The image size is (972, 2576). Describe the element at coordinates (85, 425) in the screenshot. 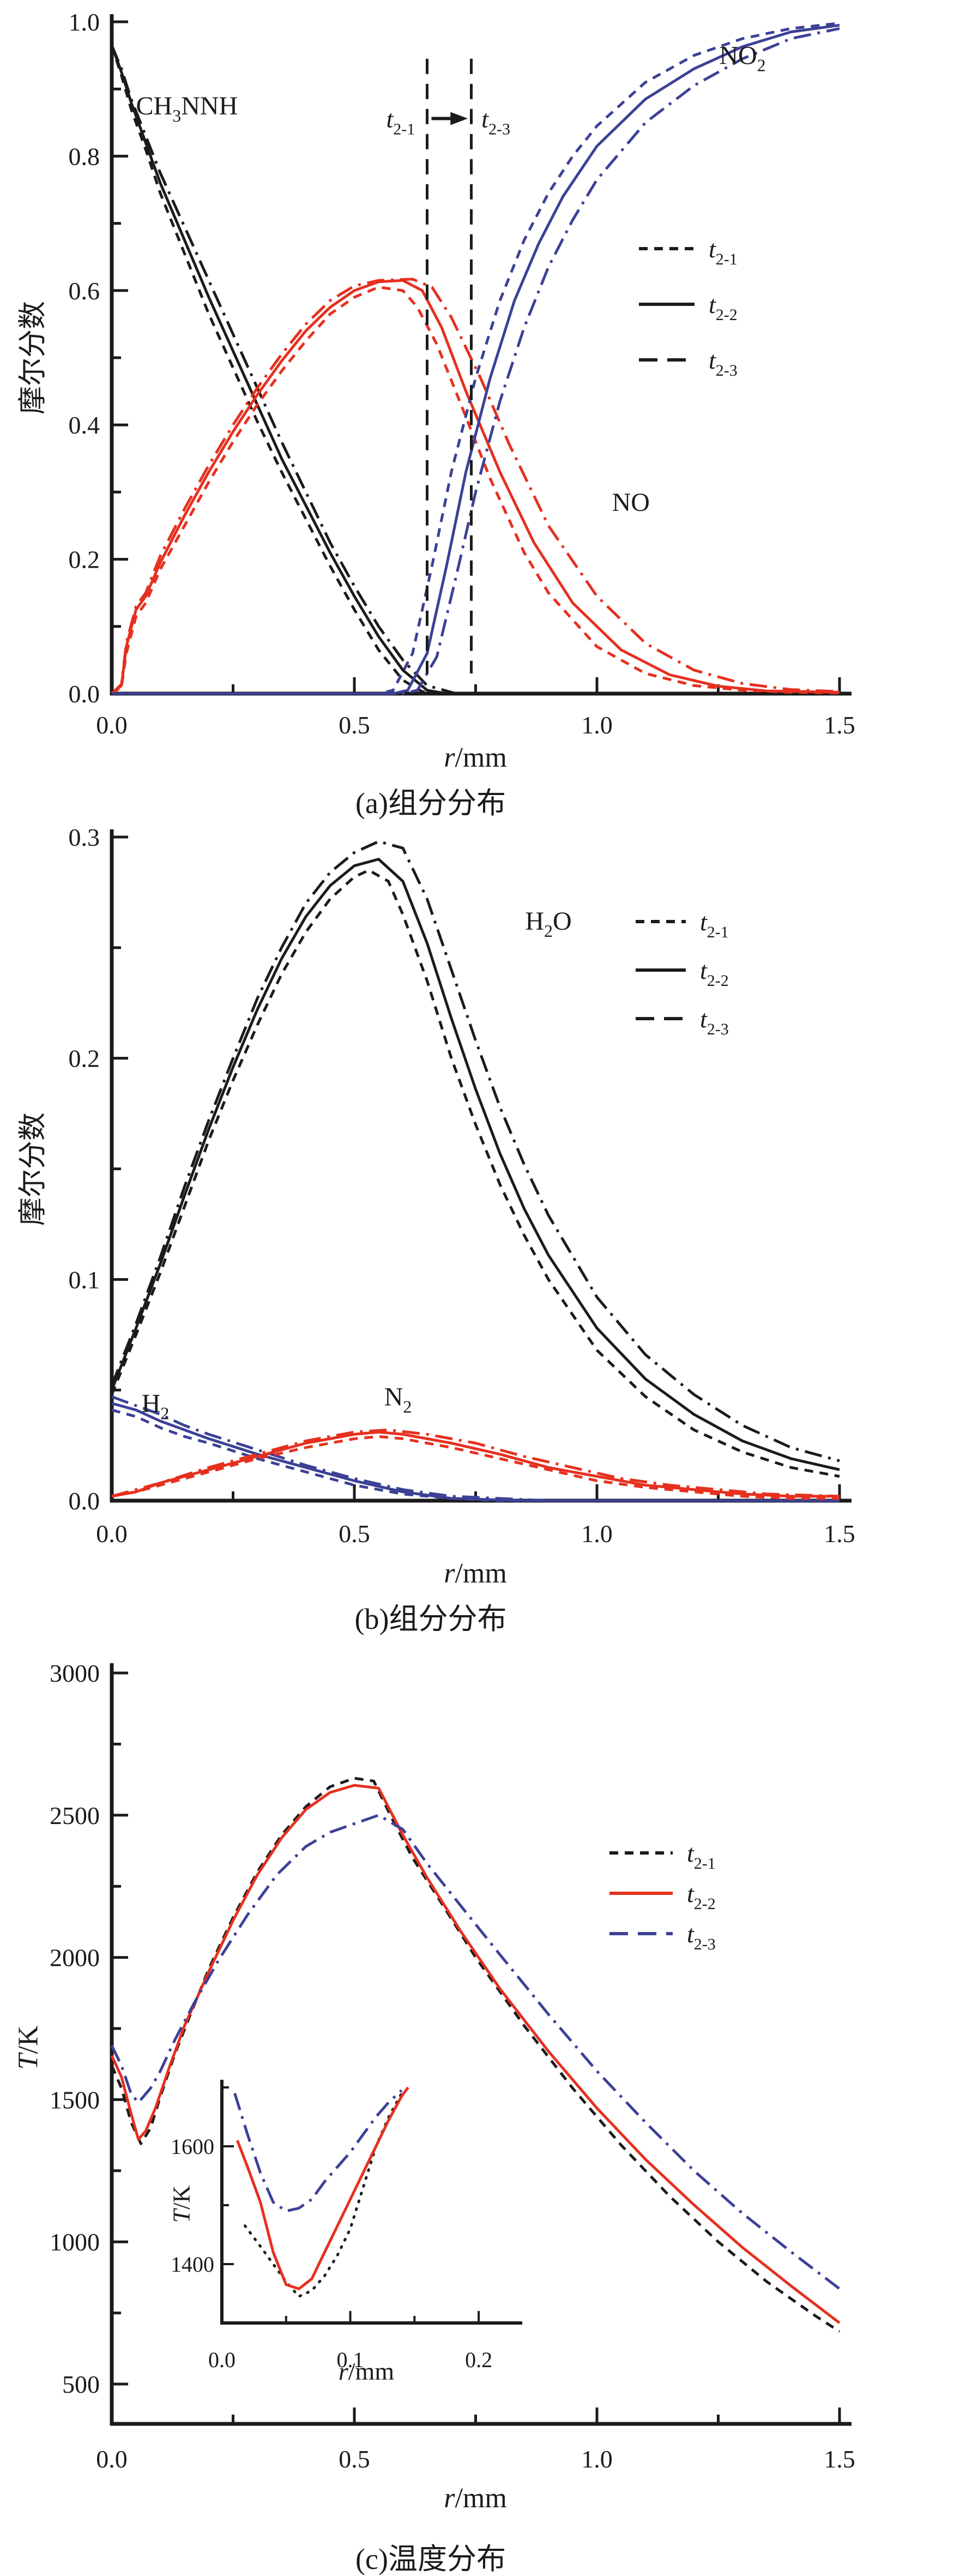

I see `y-tick-label: 0.4` at that location.